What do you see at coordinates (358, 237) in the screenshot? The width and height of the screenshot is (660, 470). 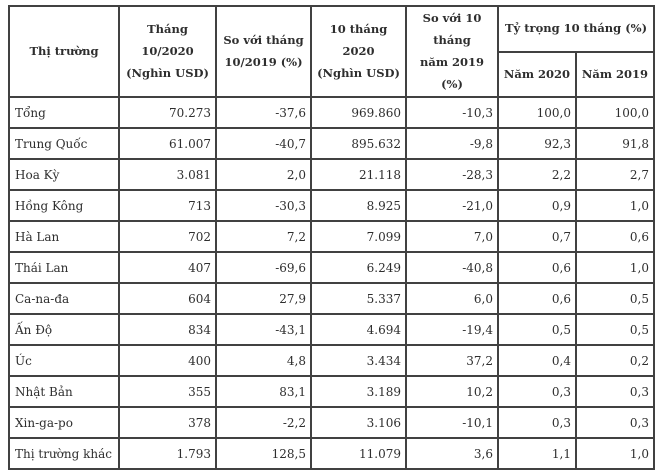 I see `value-cell: 7.099` at bounding box center [358, 237].